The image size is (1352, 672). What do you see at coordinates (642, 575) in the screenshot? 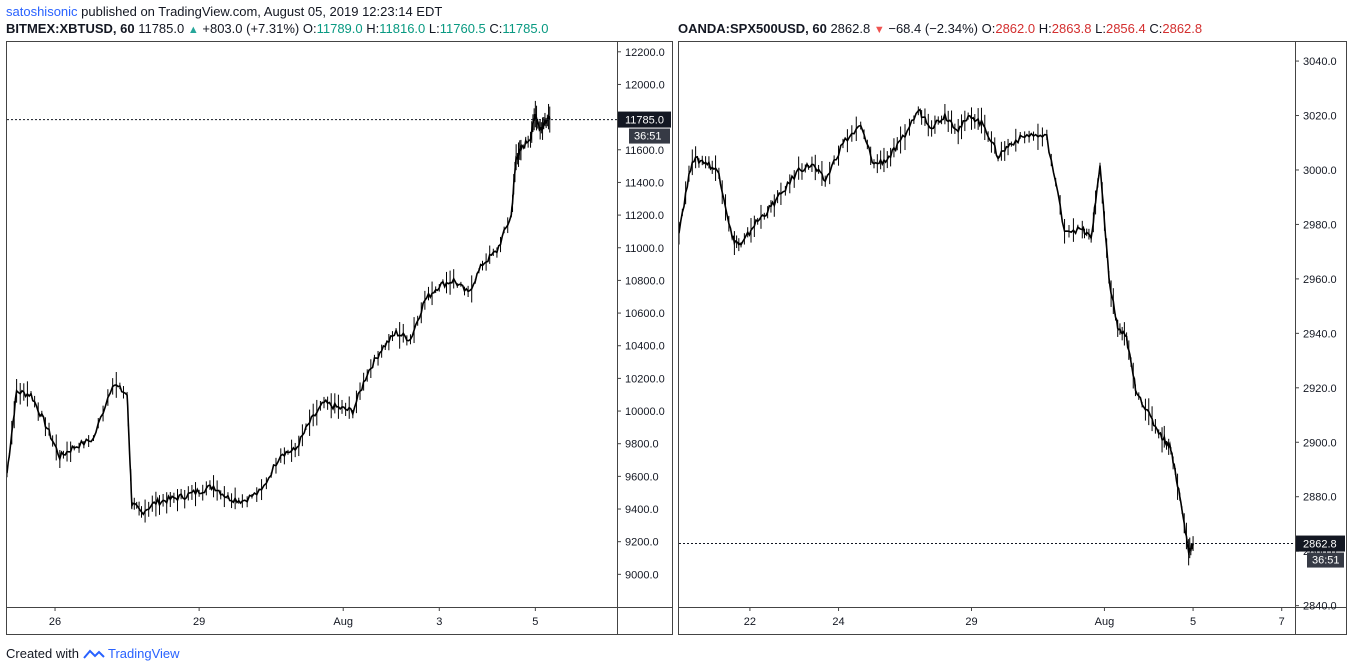
I see `y-tick-label: 9000.0` at bounding box center [642, 575].